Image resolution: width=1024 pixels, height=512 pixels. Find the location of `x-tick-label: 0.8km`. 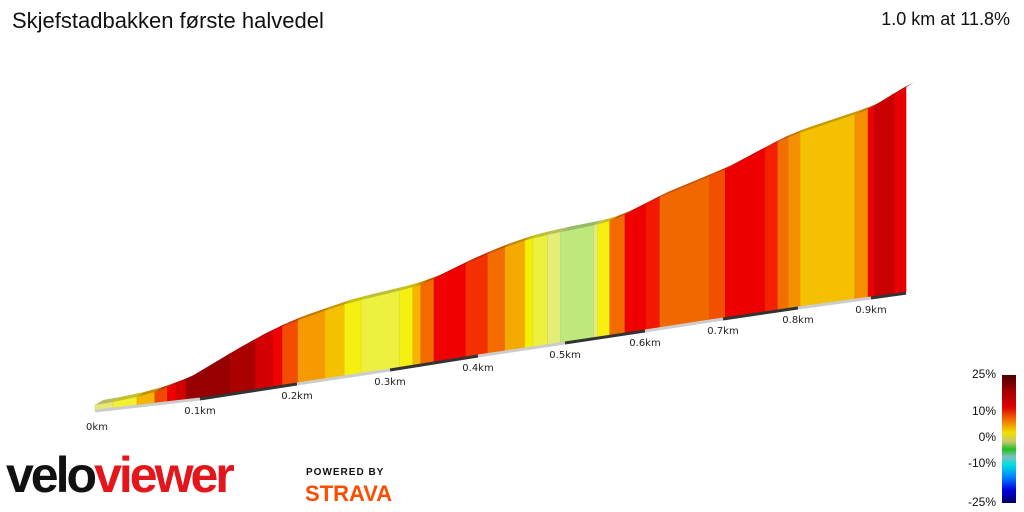

x-tick-label: 0.8km is located at coordinates (797, 320).